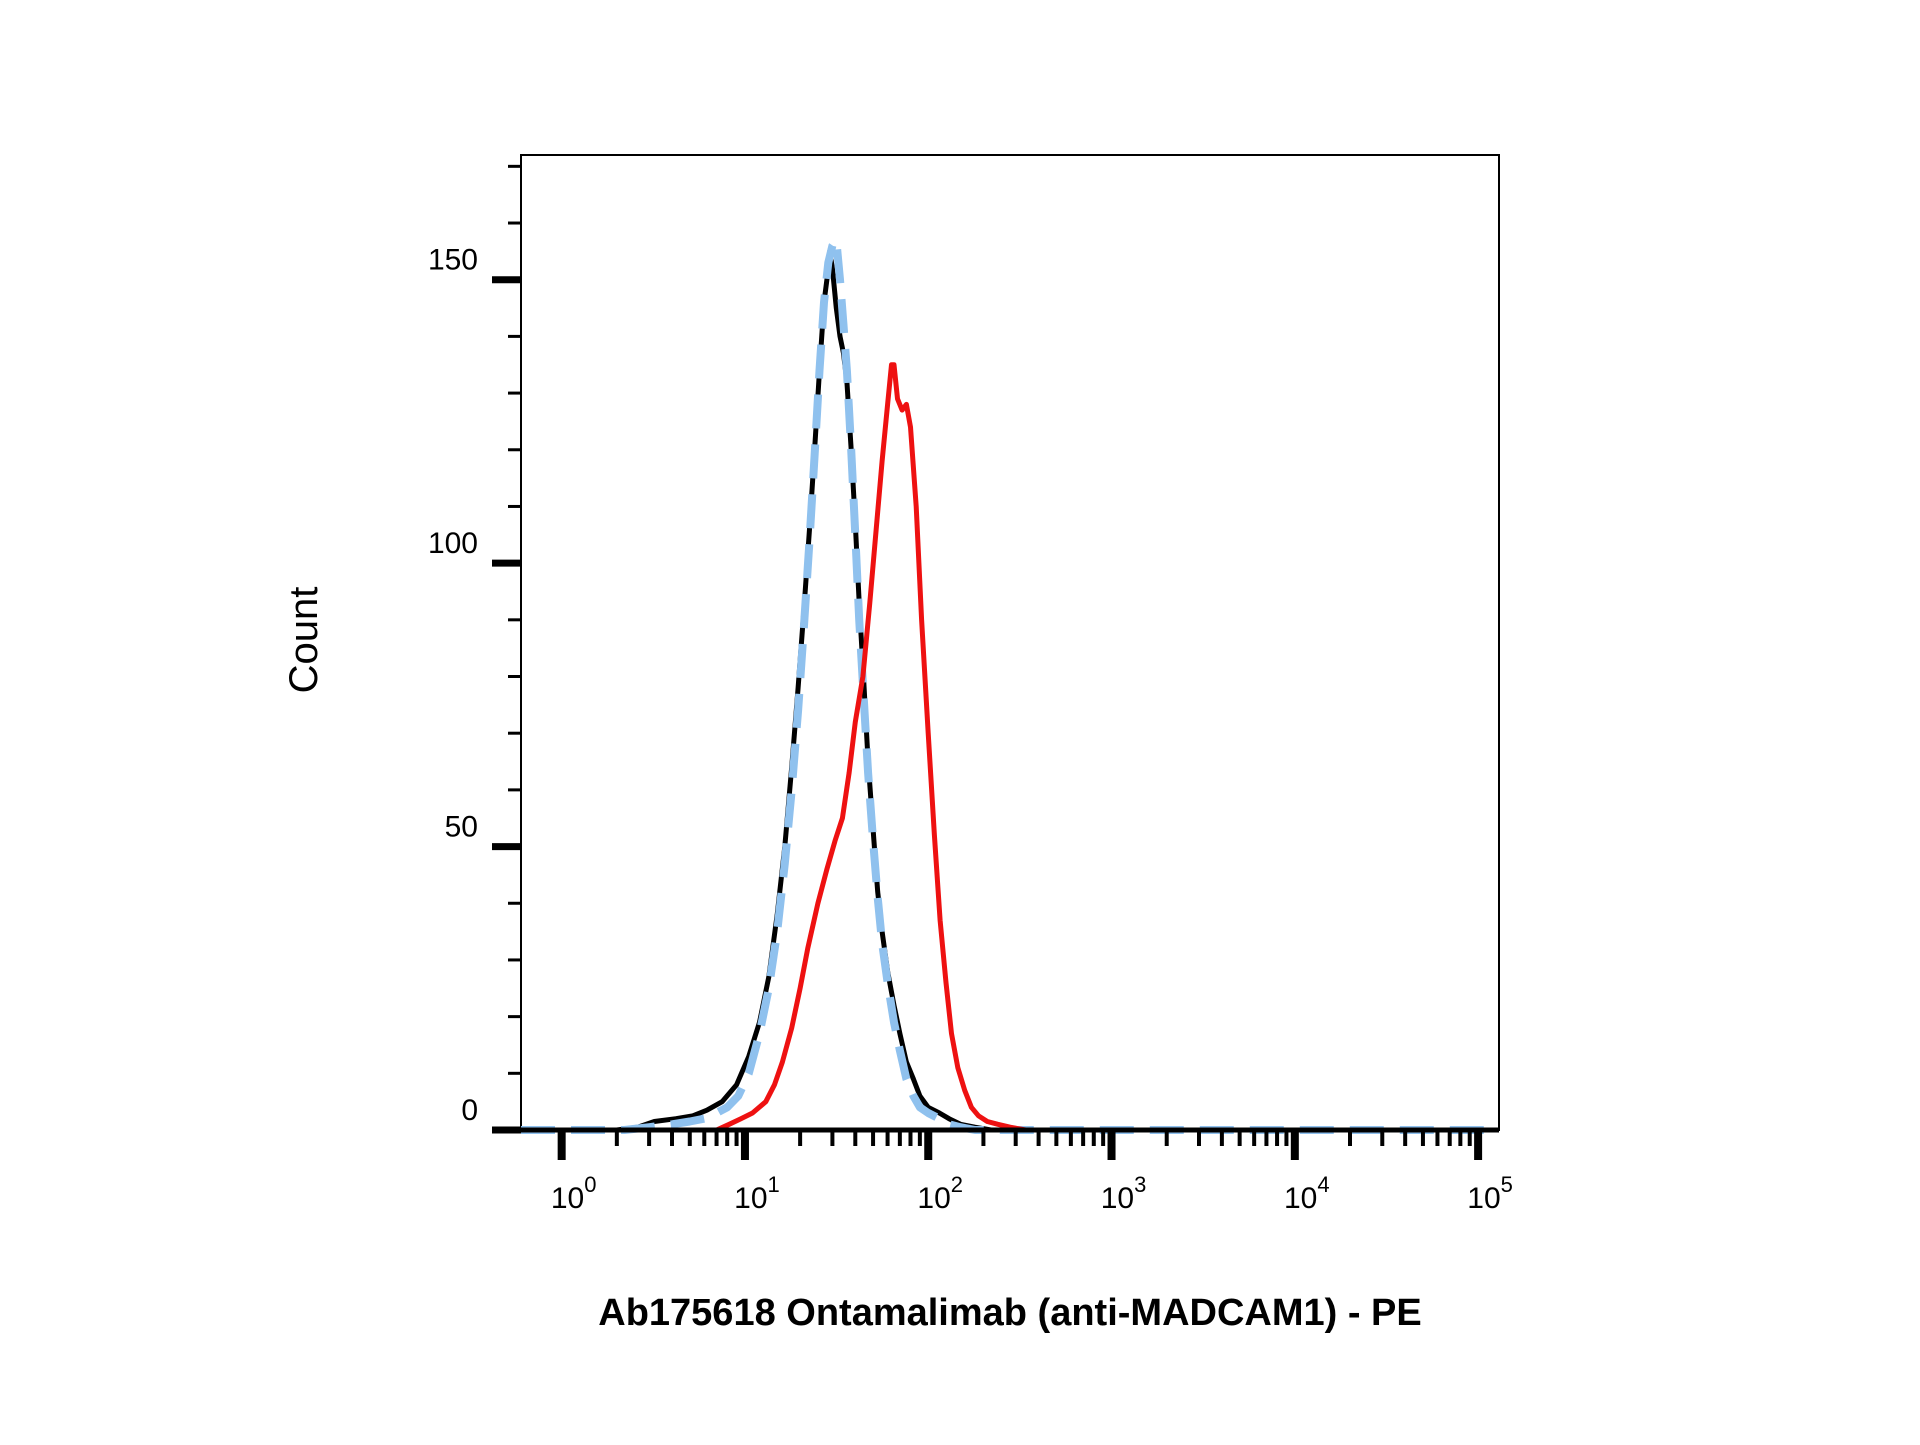 Image resolution: width=1920 pixels, height=1445 pixels. What do you see at coordinates (453, 543) in the screenshot?
I see `y-tick-label: 100` at bounding box center [453, 543].